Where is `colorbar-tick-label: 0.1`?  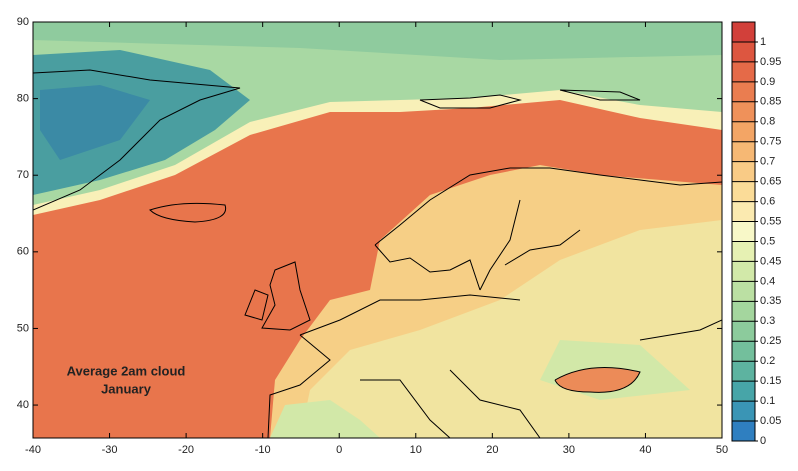
colorbar-tick-label: 0.1 is located at coordinates (767, 401).